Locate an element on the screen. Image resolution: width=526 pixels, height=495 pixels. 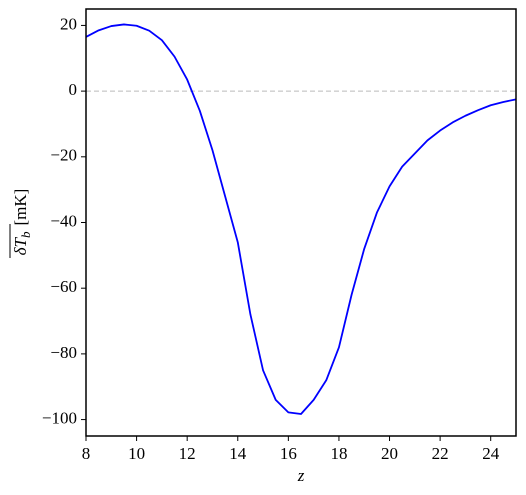
y-tick-label: −80 is located at coordinates (63, 352).